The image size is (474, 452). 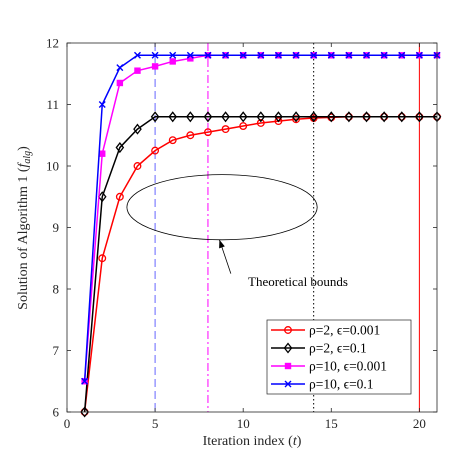 I want to click on point-rho-10-eps-0p1-t17, so click(x=367, y=55).